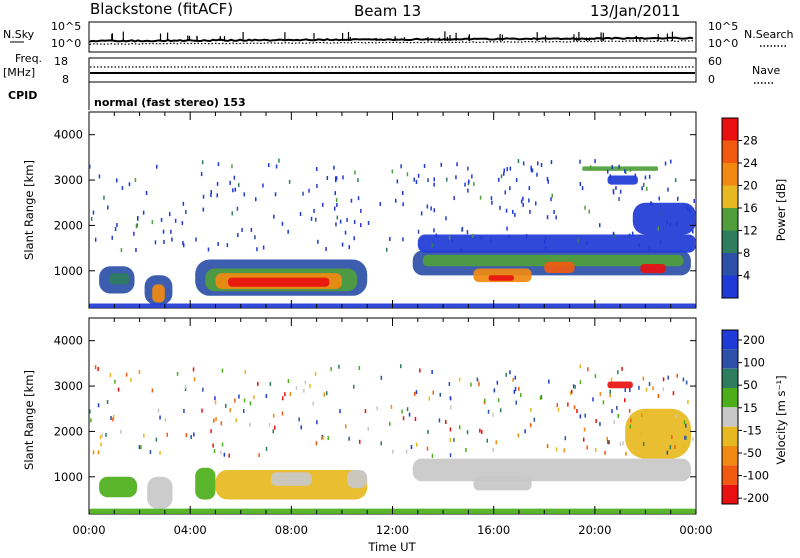 The height and width of the screenshot is (558, 800). Describe the element at coordinates (68, 180) in the screenshot. I see `y-tick-label: 3000` at that location.